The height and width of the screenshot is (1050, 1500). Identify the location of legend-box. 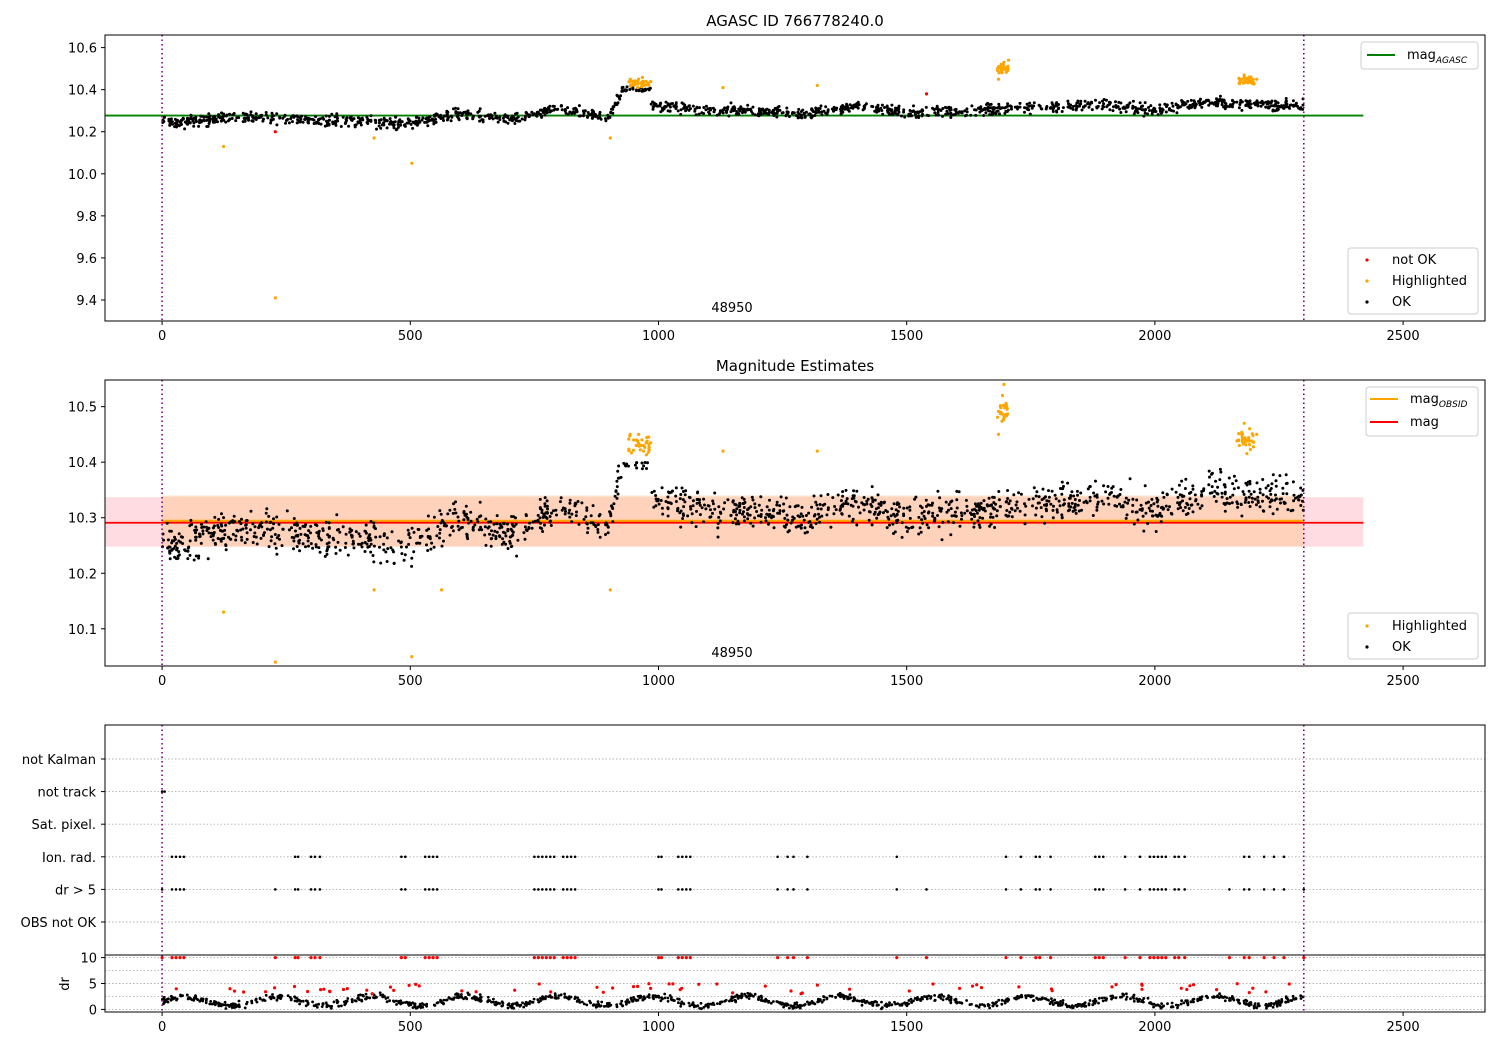
(1413, 281).